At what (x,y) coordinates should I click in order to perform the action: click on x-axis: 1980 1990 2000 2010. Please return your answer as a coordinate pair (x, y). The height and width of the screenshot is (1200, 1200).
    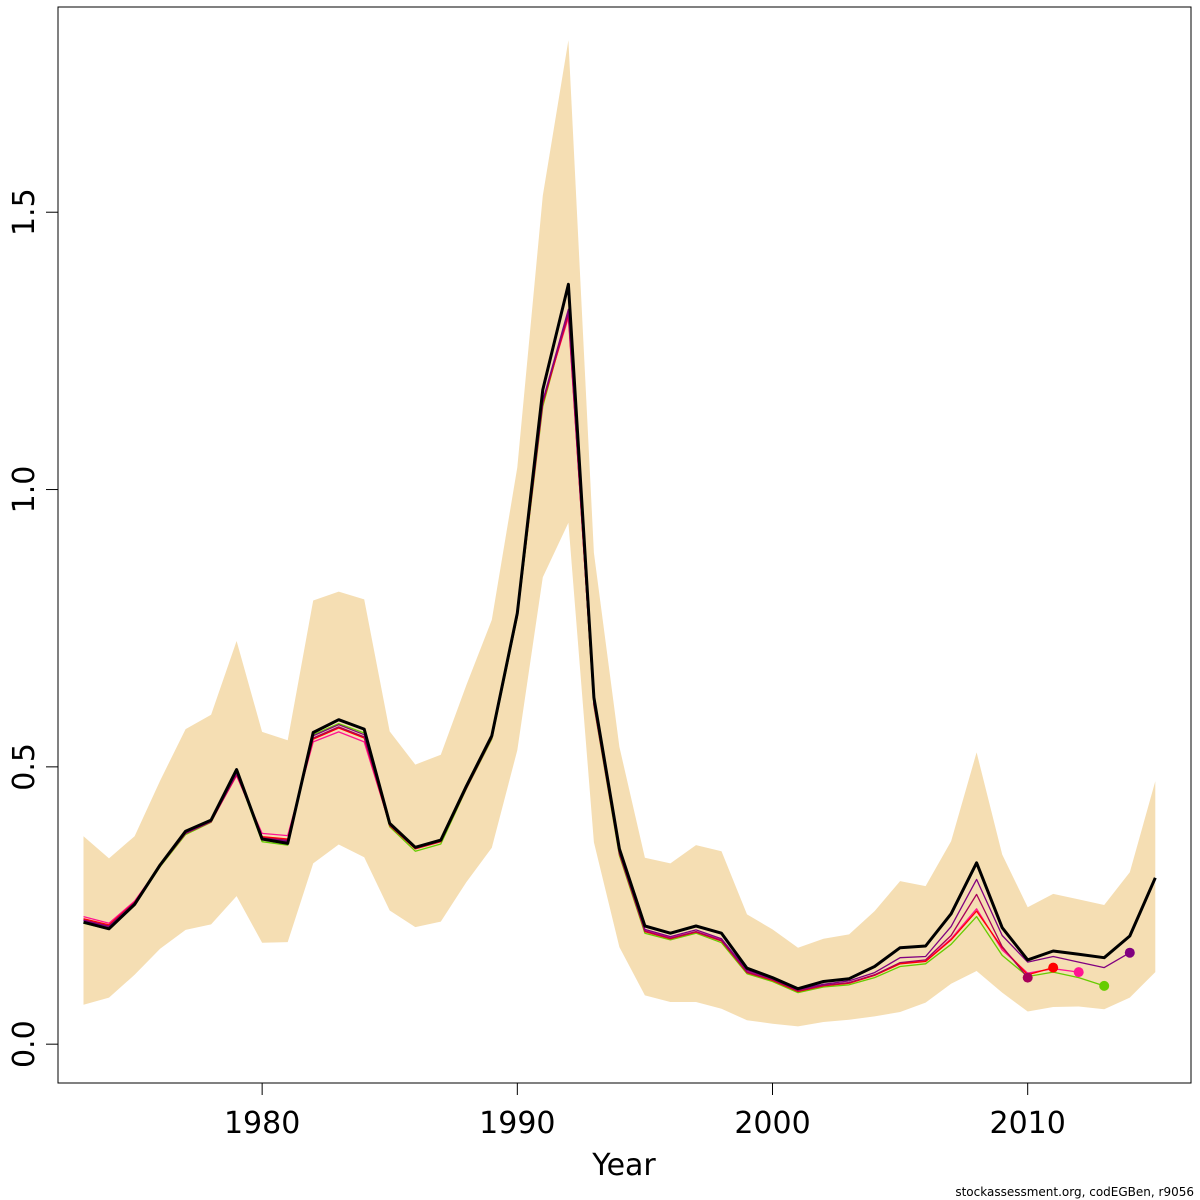
    Looking at the image, I should click on (645, 1112).